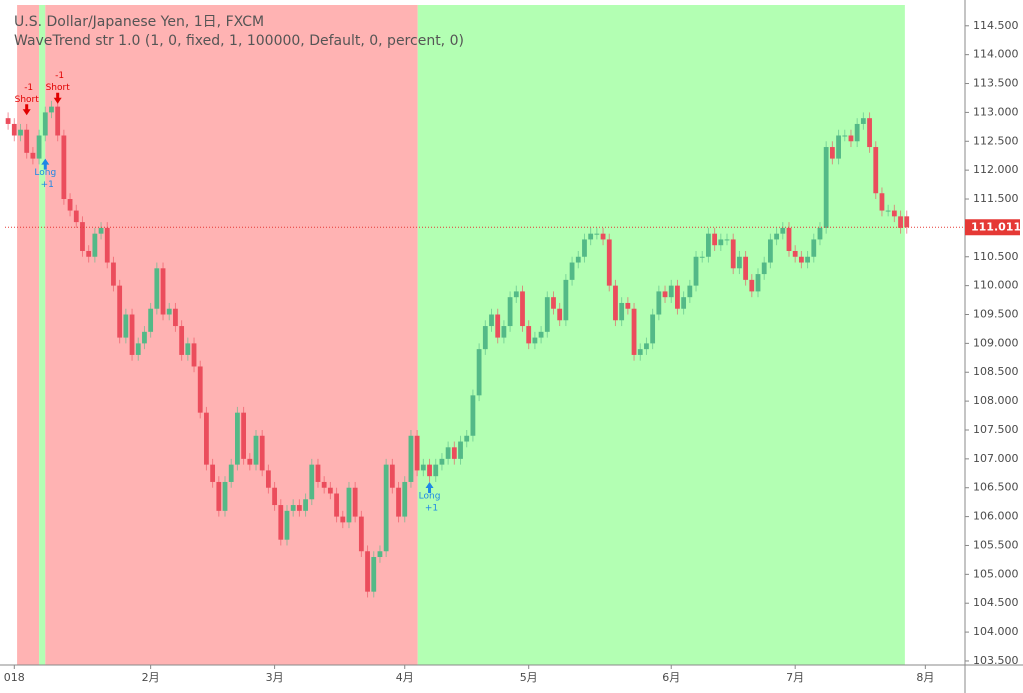 This screenshot has width=1023, height=693. Describe the element at coordinates (996, 256) in the screenshot. I see `y-tick-label: 110.500` at that location.